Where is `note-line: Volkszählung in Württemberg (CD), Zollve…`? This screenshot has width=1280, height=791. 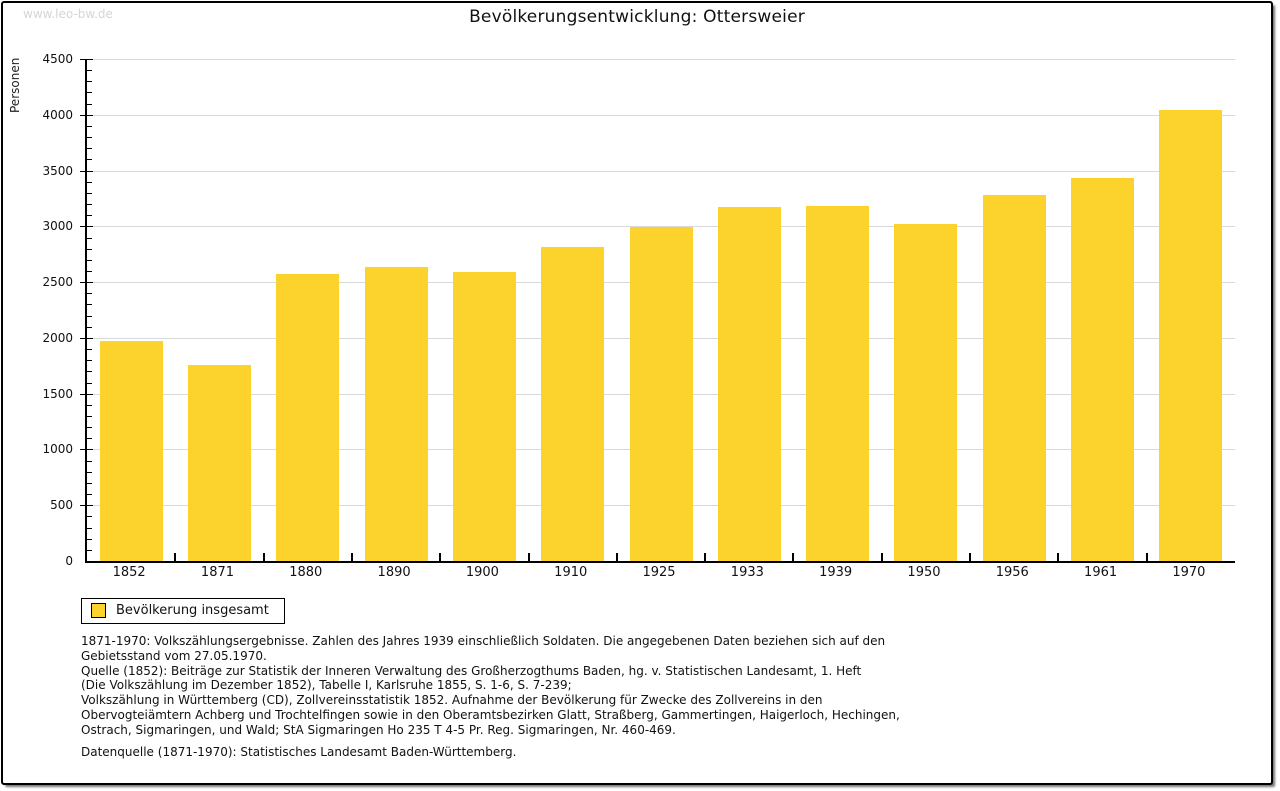
note-line: Volkszählung in Württemberg (CD), Zollve… is located at coordinates (452, 700).